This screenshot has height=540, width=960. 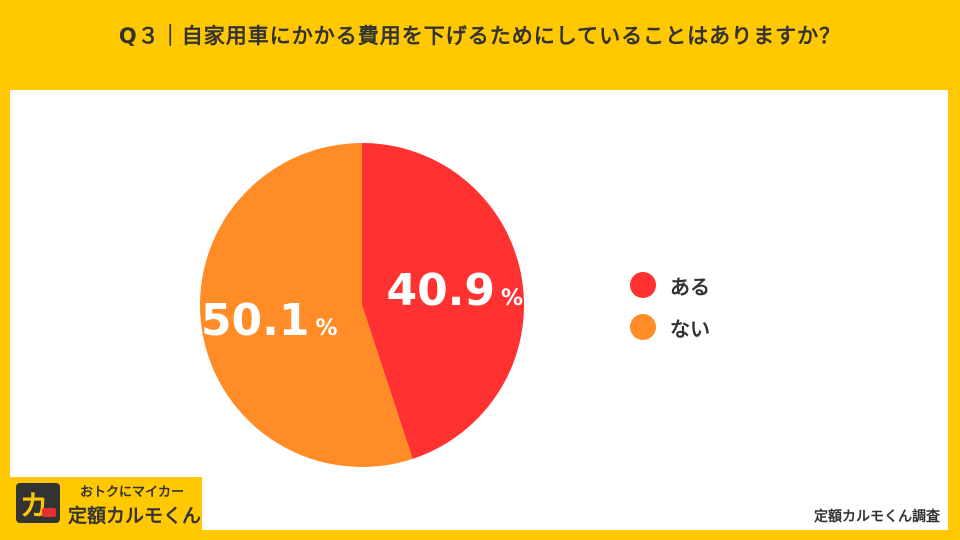 I want to click on logo-brand-name: 定額カルモくん, so click(x=135, y=516).